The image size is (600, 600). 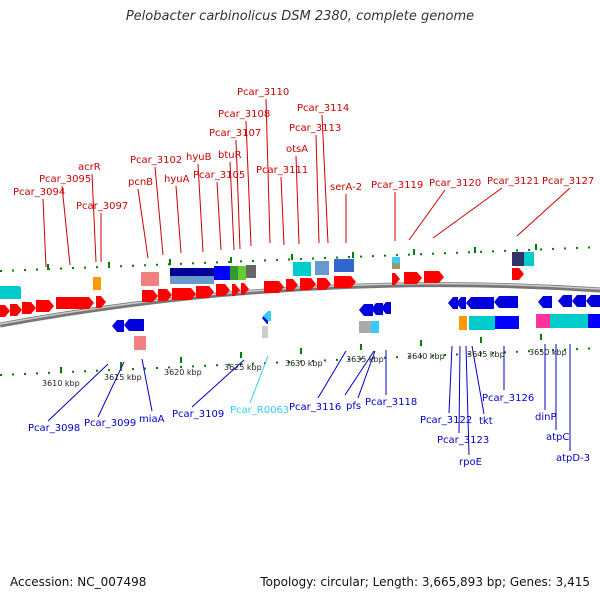 What do you see at coordinates (446, 420) in the screenshot?
I see `gene-label-pcar-3122: Pcar_3122` at bounding box center [446, 420].